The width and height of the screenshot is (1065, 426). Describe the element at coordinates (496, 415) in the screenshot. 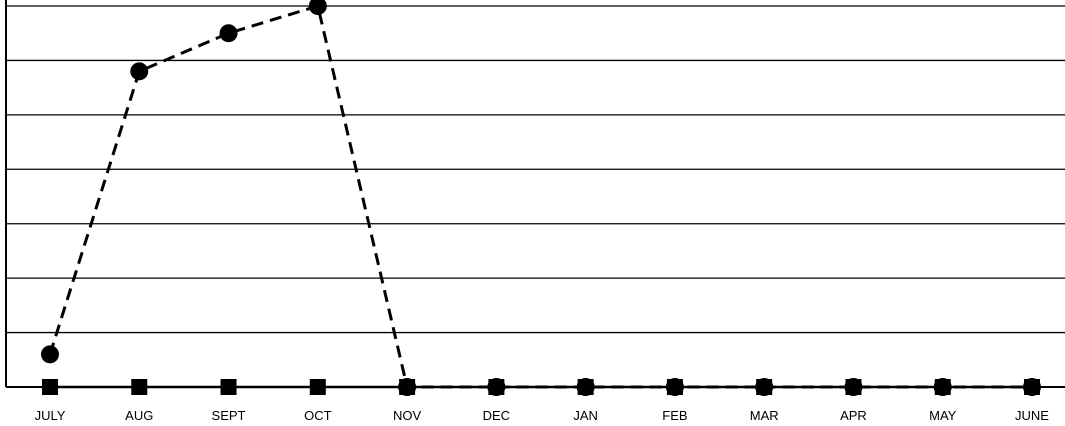

I see `x-tick-label-dec: DEC` at that location.